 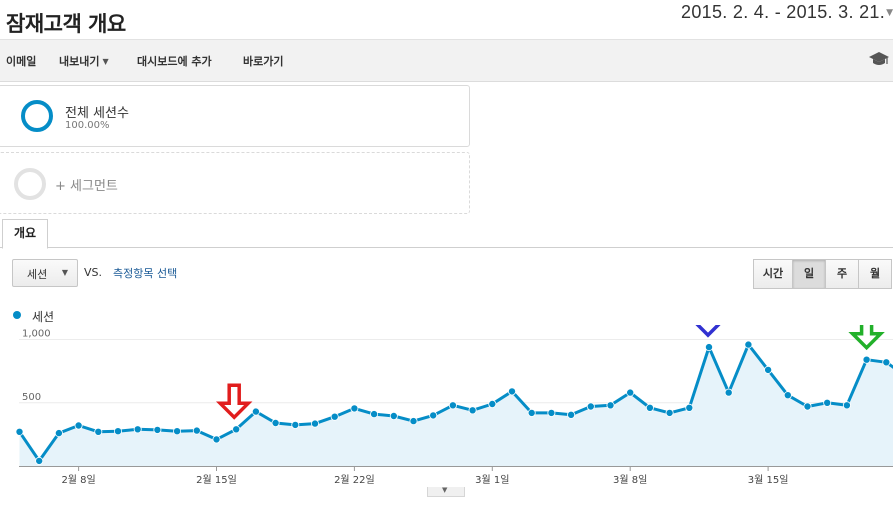 I want to click on metric-select-label: 세션, so click(x=37, y=274).